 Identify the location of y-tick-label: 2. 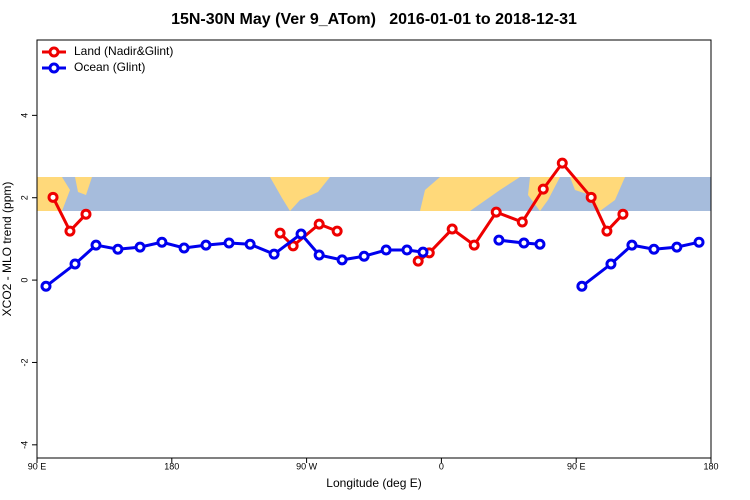
(24, 197).